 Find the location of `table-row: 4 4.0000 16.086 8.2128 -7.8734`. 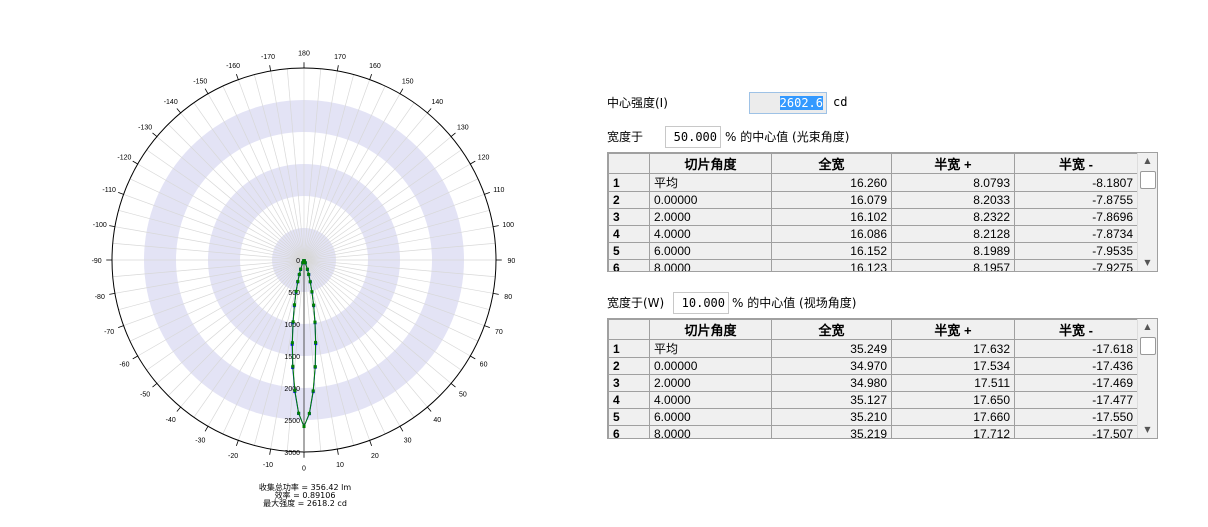

table-row: 4 4.0000 16.086 8.2128 -7.8734 is located at coordinates (873, 234).